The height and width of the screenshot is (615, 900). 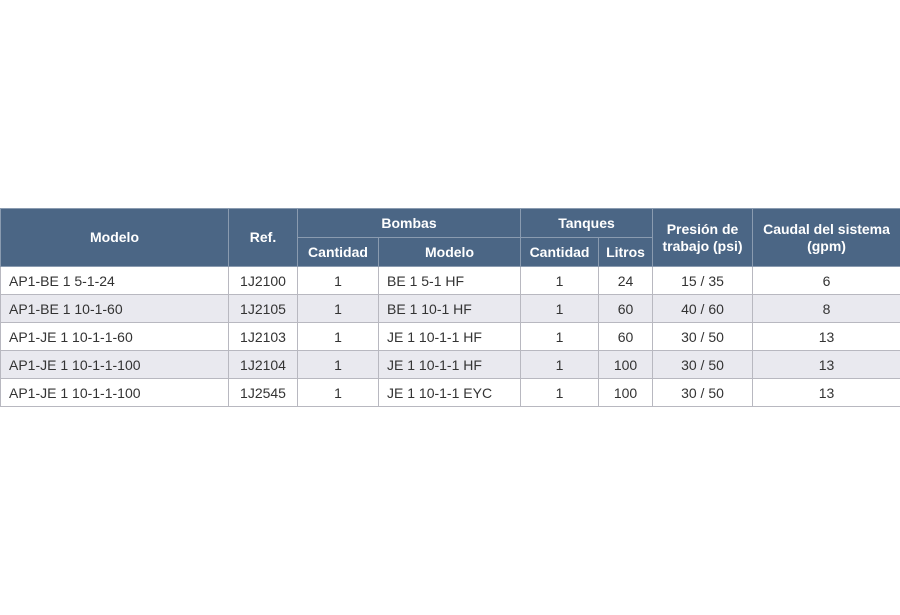 I want to click on table-cell: 40 / 60, so click(x=703, y=308).